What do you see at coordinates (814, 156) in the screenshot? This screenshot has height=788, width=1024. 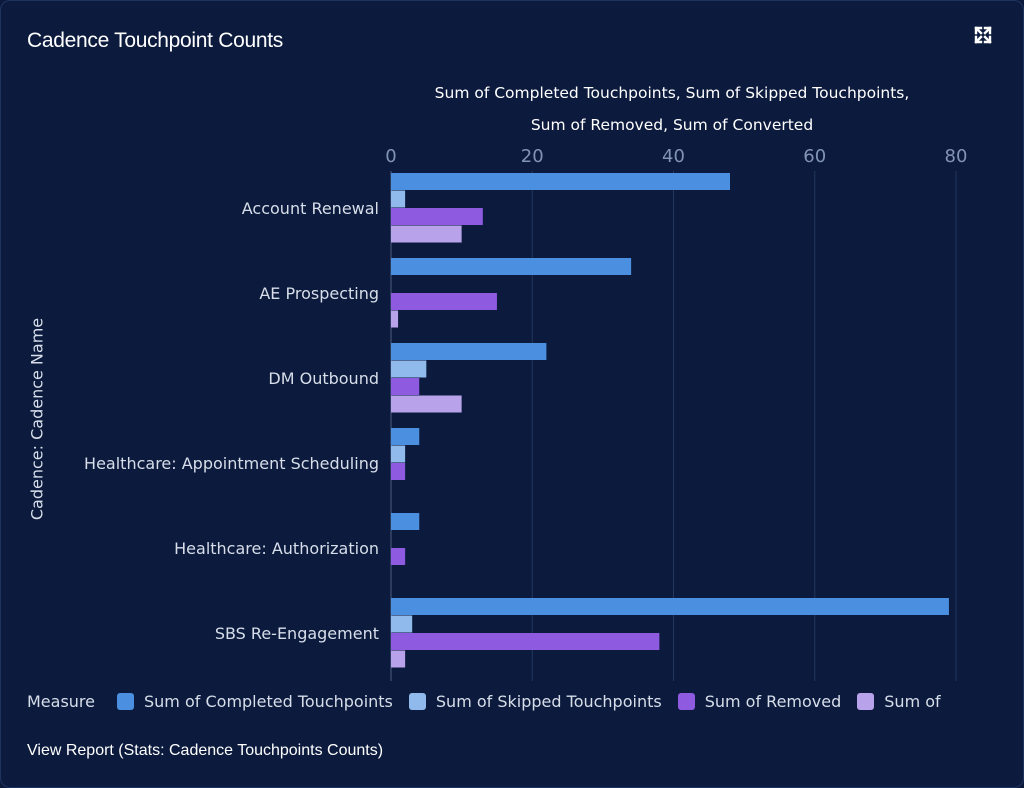 I see `x-tick-label: 60` at bounding box center [814, 156].